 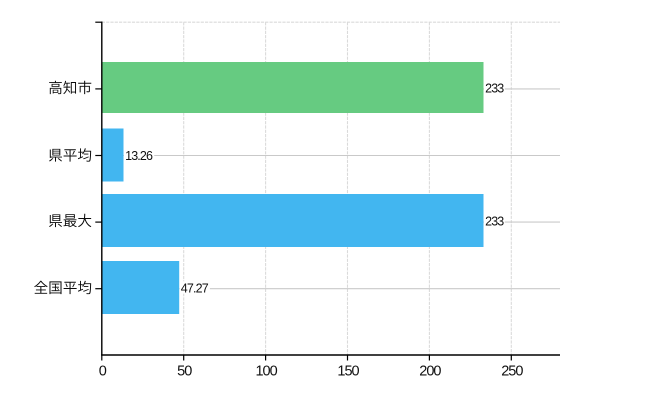 What do you see at coordinates (348, 371) in the screenshot?
I see `svg-text: 150` at bounding box center [348, 371].